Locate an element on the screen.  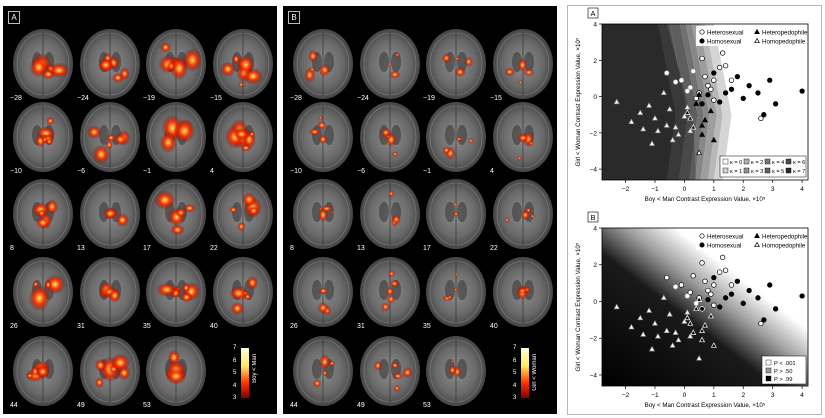
slice-label-15: 35 is located at coordinates (147, 326).